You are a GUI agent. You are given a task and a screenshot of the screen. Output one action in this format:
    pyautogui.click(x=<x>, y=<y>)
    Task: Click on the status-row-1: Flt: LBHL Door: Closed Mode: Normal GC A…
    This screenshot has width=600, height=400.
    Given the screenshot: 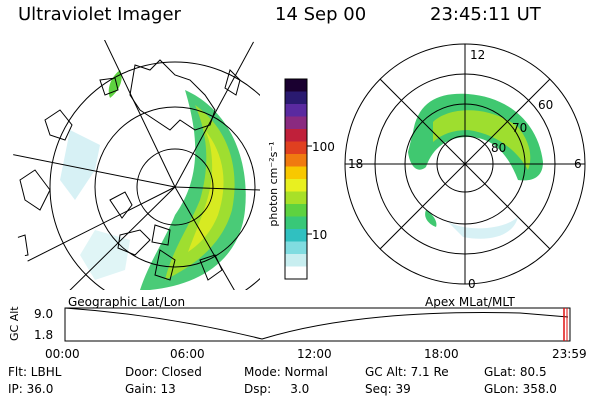 What is the action you would take?
    pyautogui.click(x=303, y=373)
    